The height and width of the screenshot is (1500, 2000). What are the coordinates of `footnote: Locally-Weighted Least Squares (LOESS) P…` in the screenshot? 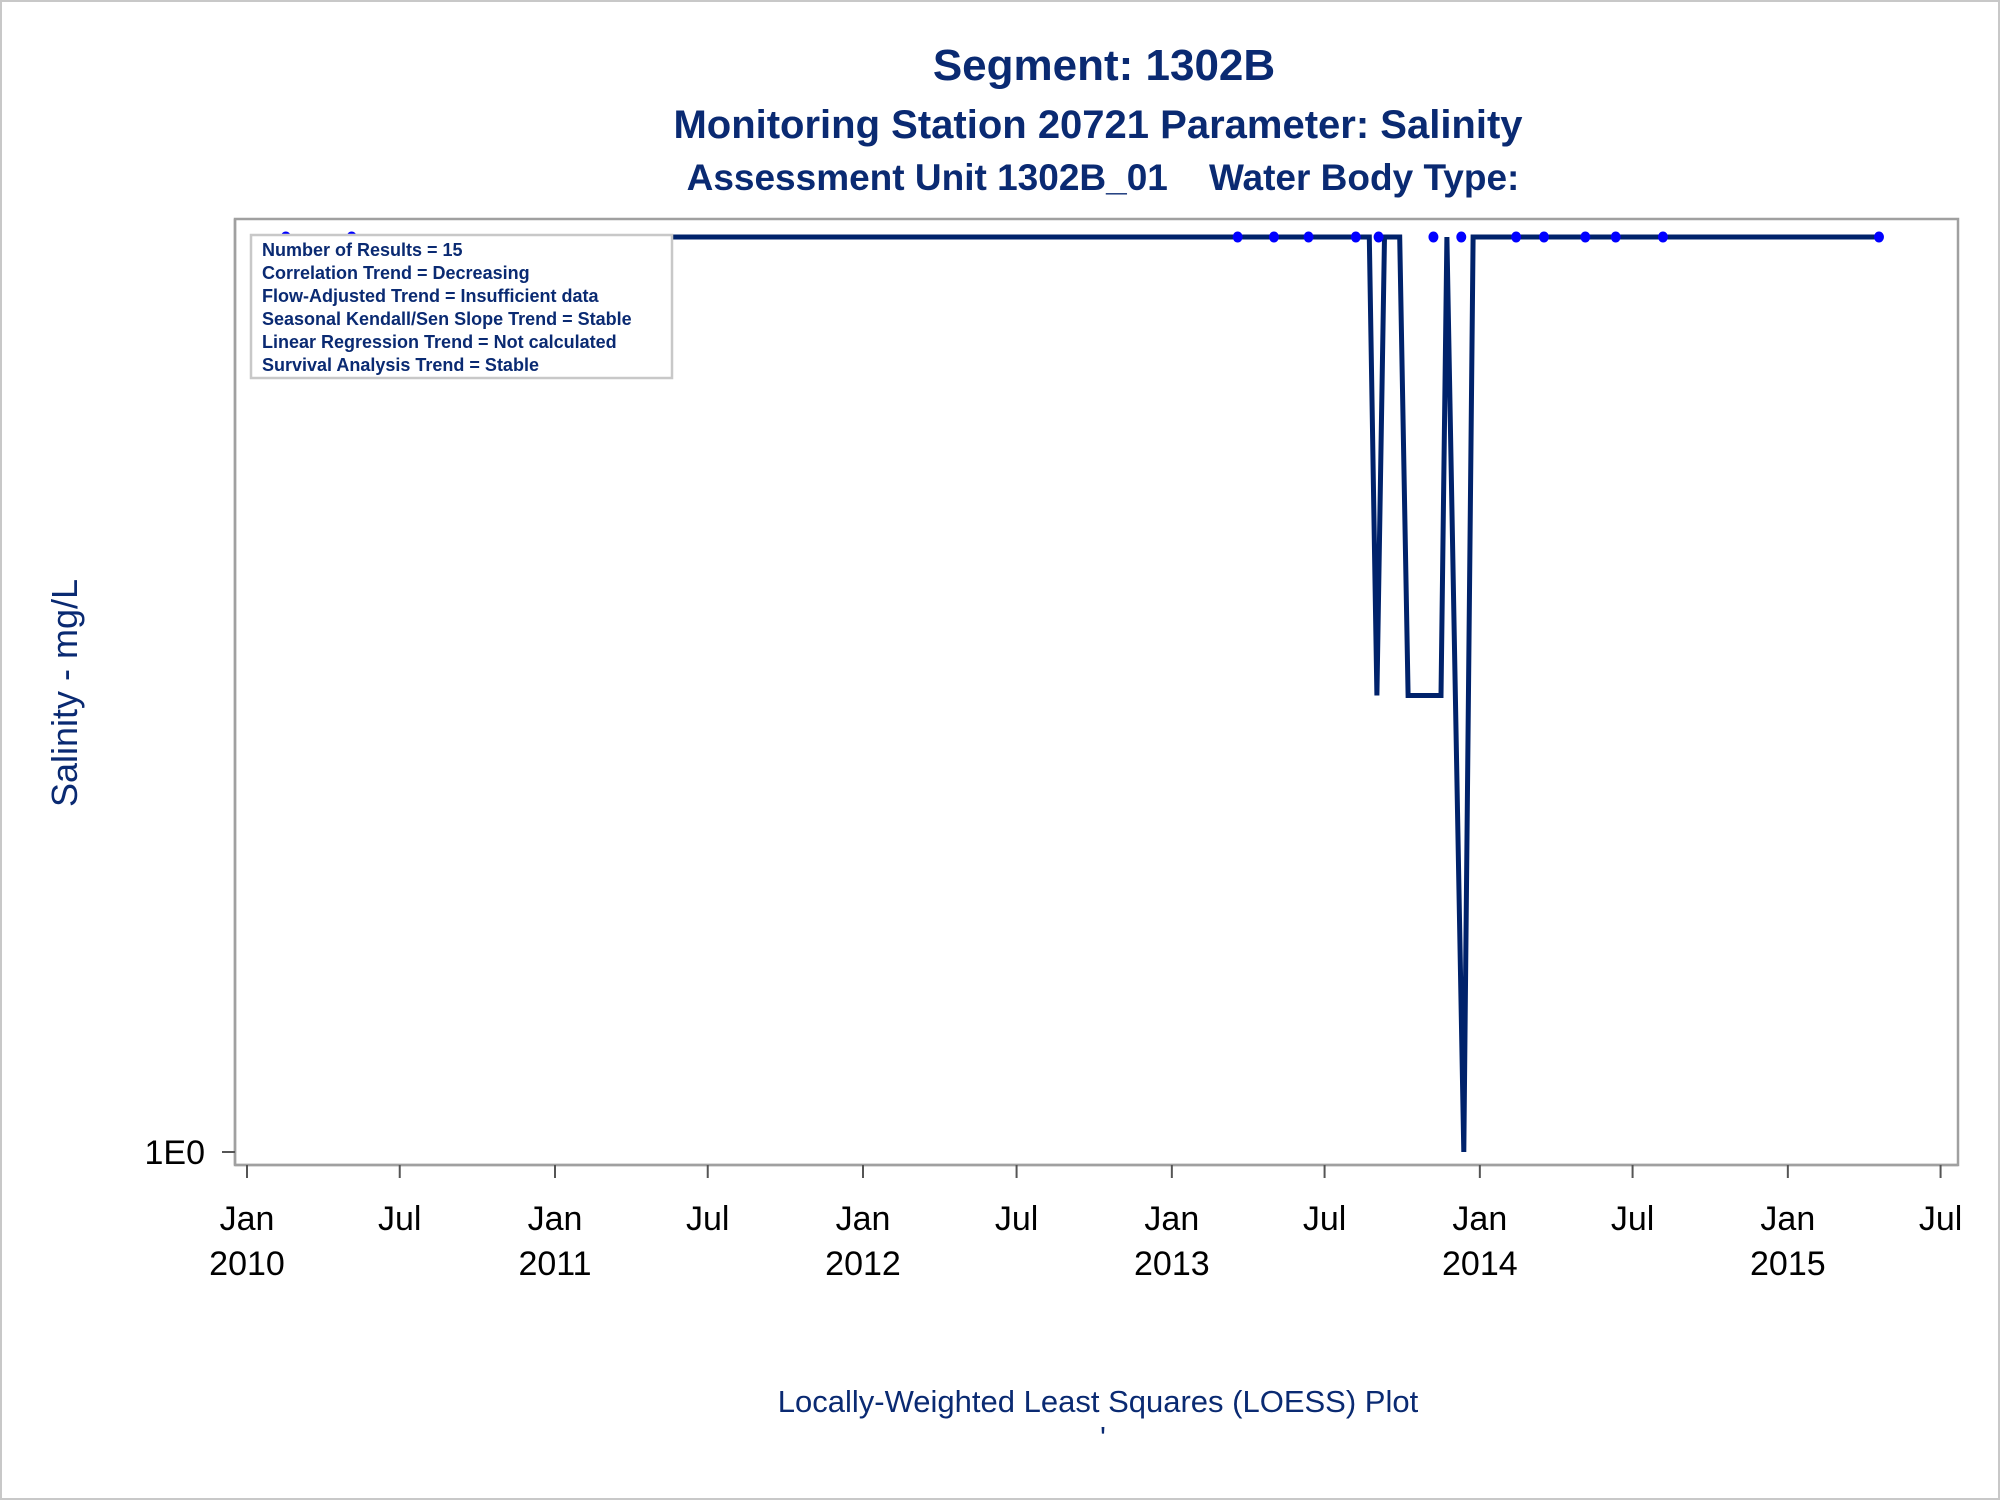 It's located at (1098, 1401).